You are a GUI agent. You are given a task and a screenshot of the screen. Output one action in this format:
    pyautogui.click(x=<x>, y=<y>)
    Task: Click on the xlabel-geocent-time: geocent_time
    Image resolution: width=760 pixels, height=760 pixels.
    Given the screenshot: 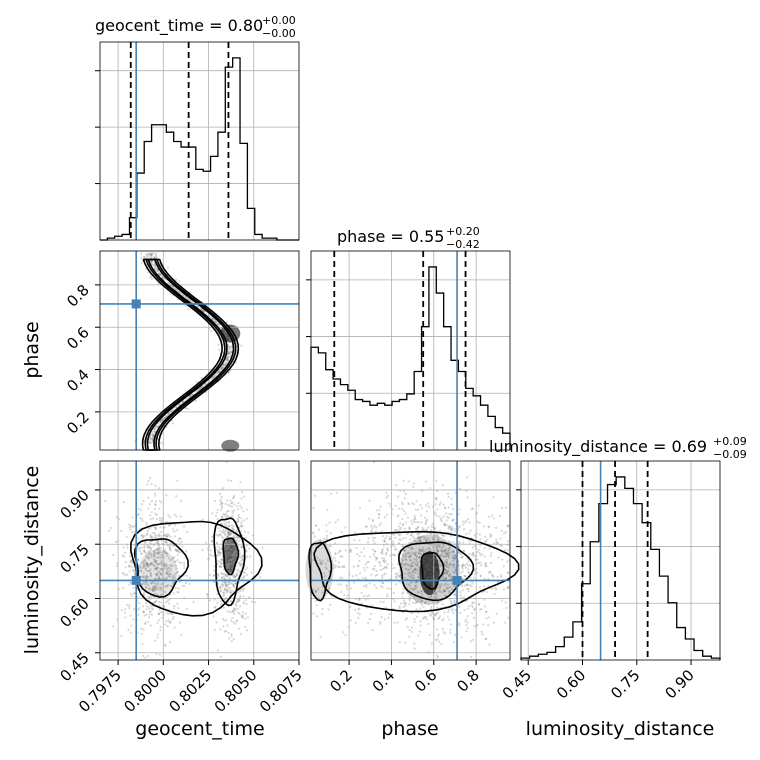 What is the action you would take?
    pyautogui.click(x=199, y=729)
    